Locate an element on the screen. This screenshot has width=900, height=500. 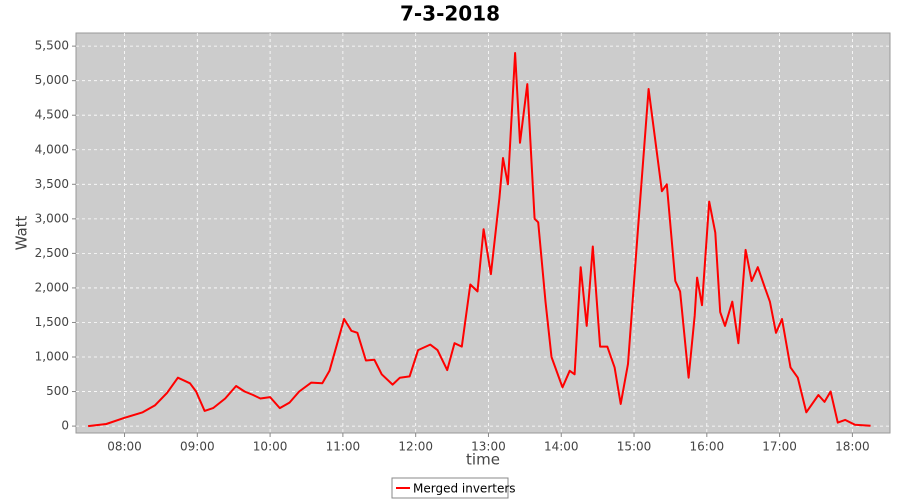
x-tick-label: 09:00 is located at coordinates (197, 447).